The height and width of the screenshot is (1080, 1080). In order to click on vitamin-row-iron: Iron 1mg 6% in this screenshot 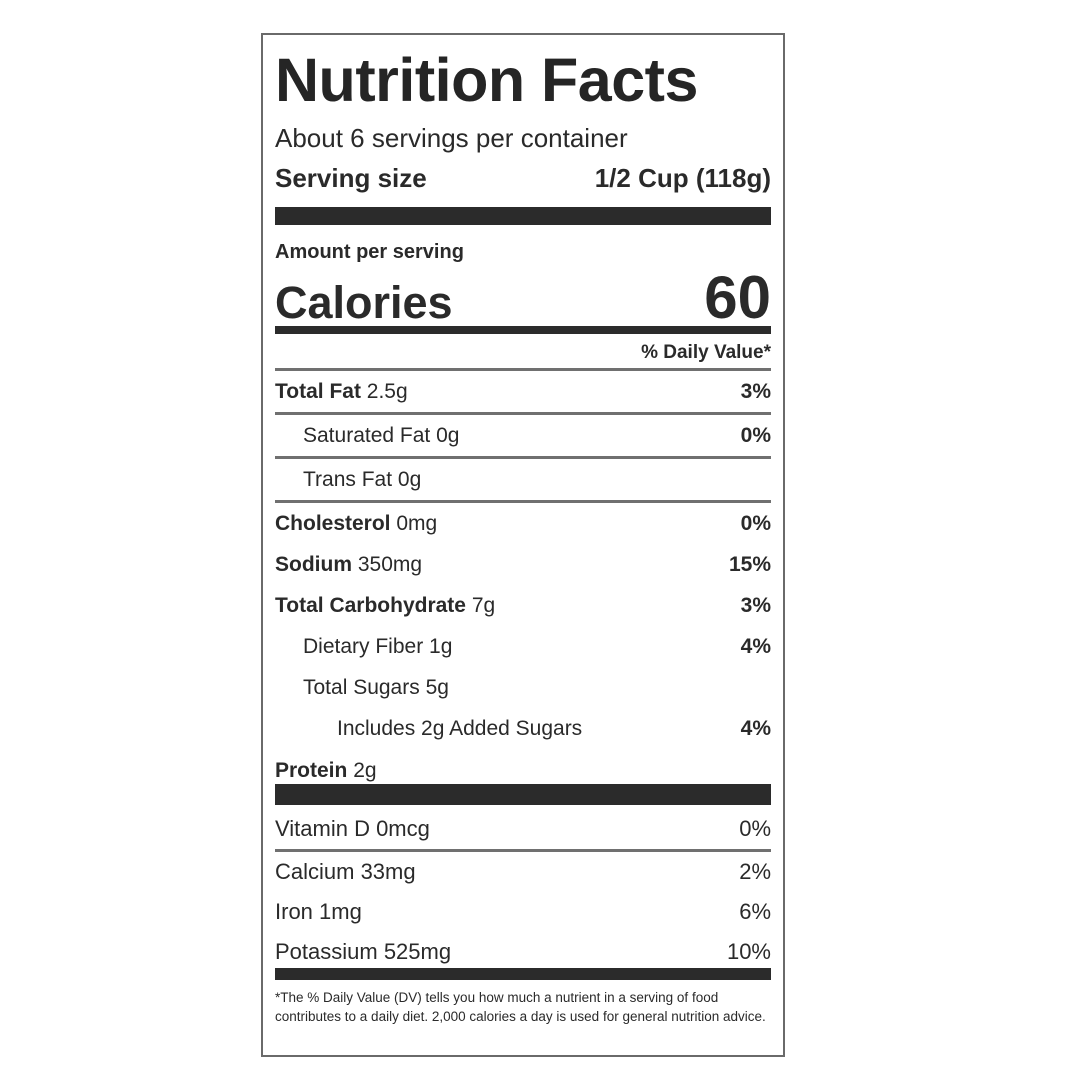, I will do `click(523, 912)`.